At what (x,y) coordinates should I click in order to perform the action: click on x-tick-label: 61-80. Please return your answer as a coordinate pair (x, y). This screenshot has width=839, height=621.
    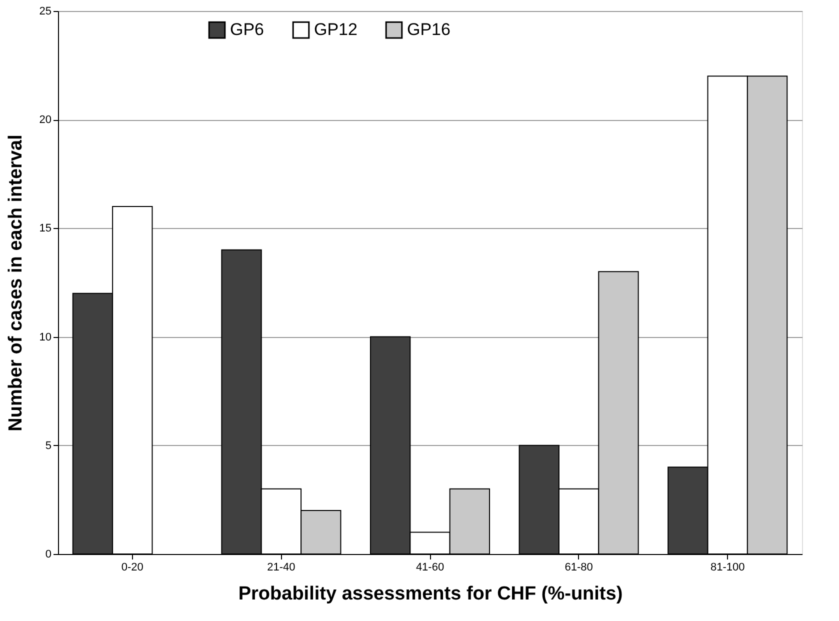
    Looking at the image, I should click on (578, 568).